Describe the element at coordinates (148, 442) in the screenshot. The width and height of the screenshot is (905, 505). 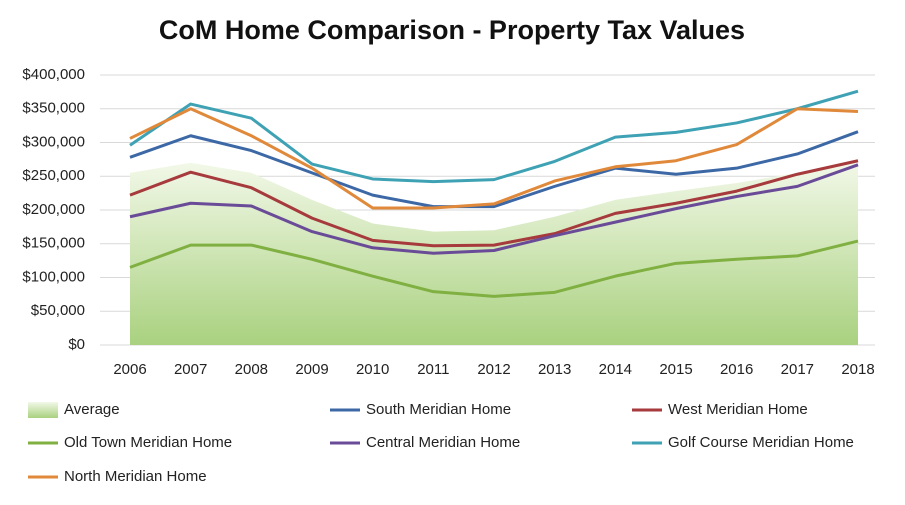
I see `legend-label: Old Town Meridian Home` at that location.